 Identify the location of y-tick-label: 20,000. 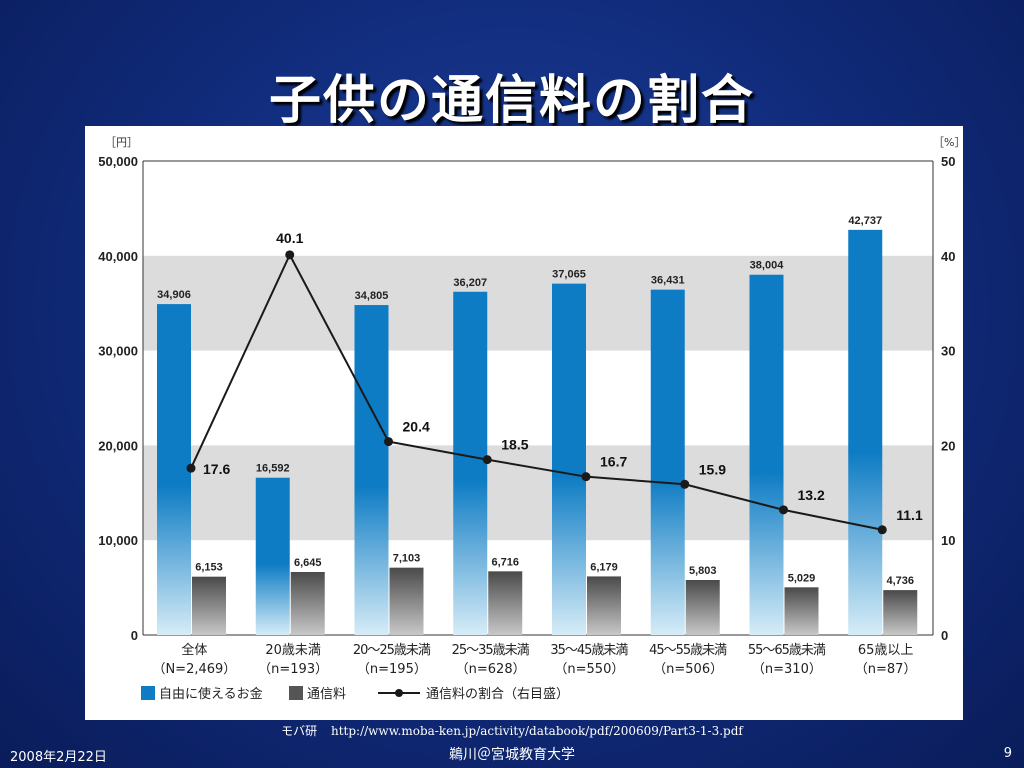
(118, 445).